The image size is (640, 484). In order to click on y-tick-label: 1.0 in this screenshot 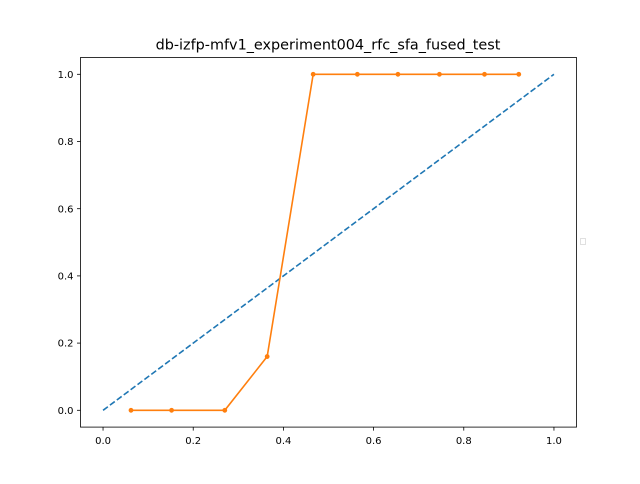, I will do `click(66, 75)`.